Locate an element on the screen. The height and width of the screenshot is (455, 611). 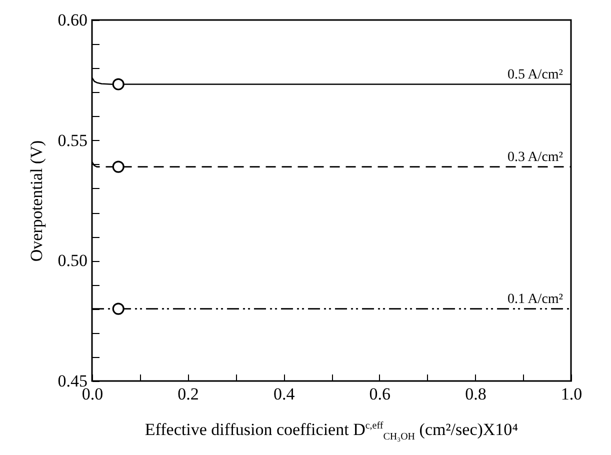
x-tick-label: 0.6 is located at coordinates (380, 394).